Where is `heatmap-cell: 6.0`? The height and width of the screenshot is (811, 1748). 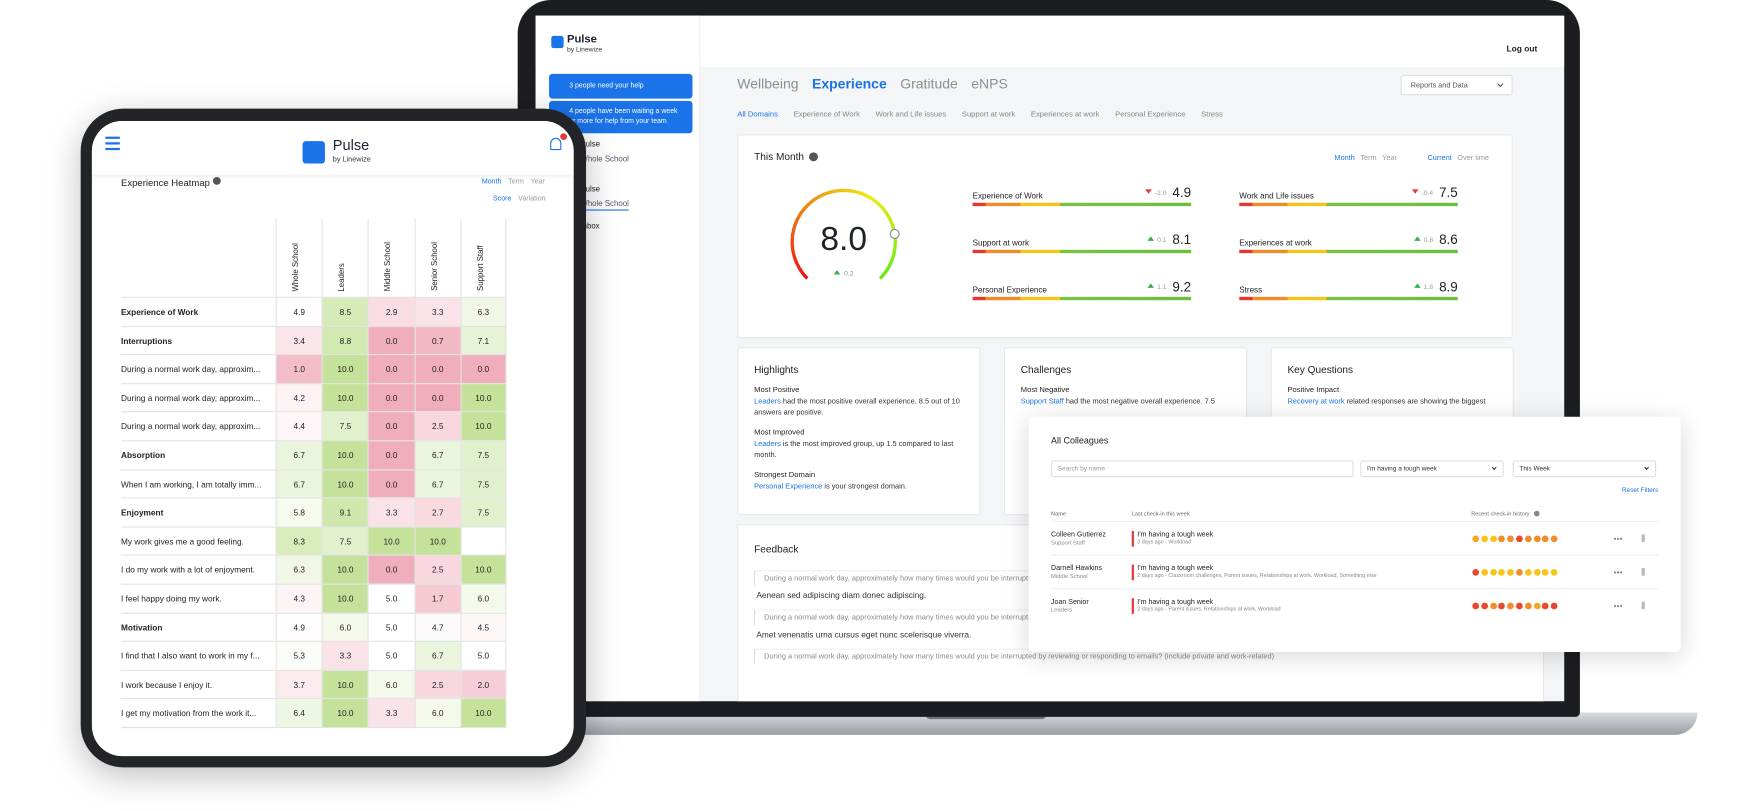 heatmap-cell: 6.0 is located at coordinates (391, 684).